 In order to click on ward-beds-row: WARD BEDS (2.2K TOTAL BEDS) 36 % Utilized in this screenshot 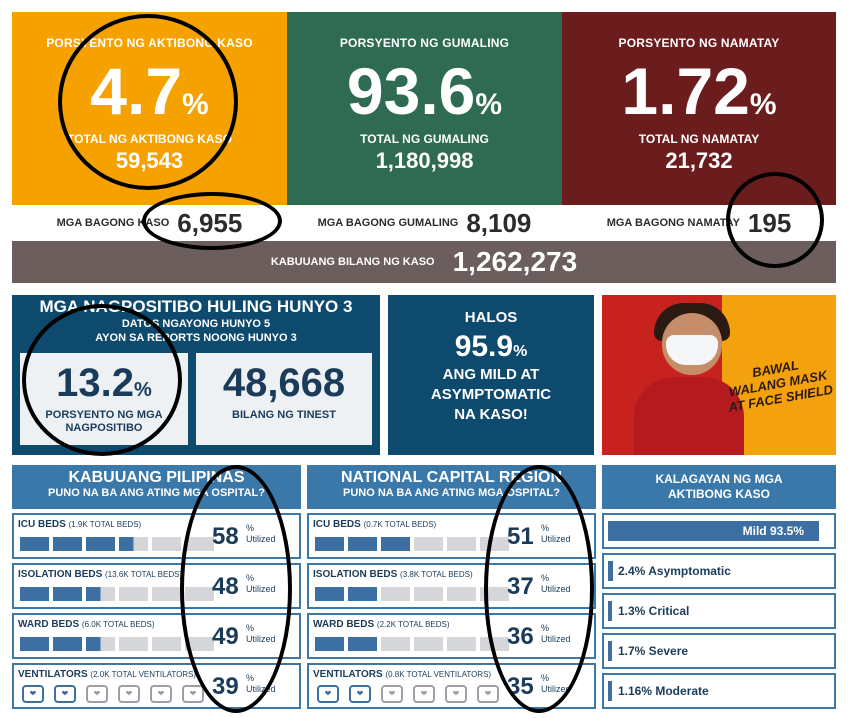, I will do `click(451, 636)`.